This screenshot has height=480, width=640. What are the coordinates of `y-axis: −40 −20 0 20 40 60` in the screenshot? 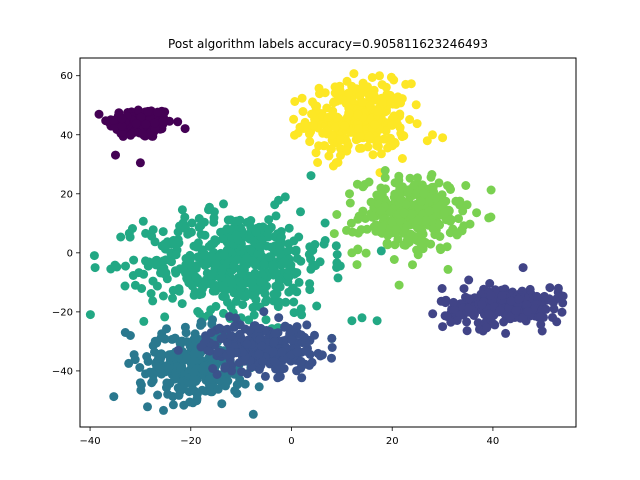 It's located at (66, 224).